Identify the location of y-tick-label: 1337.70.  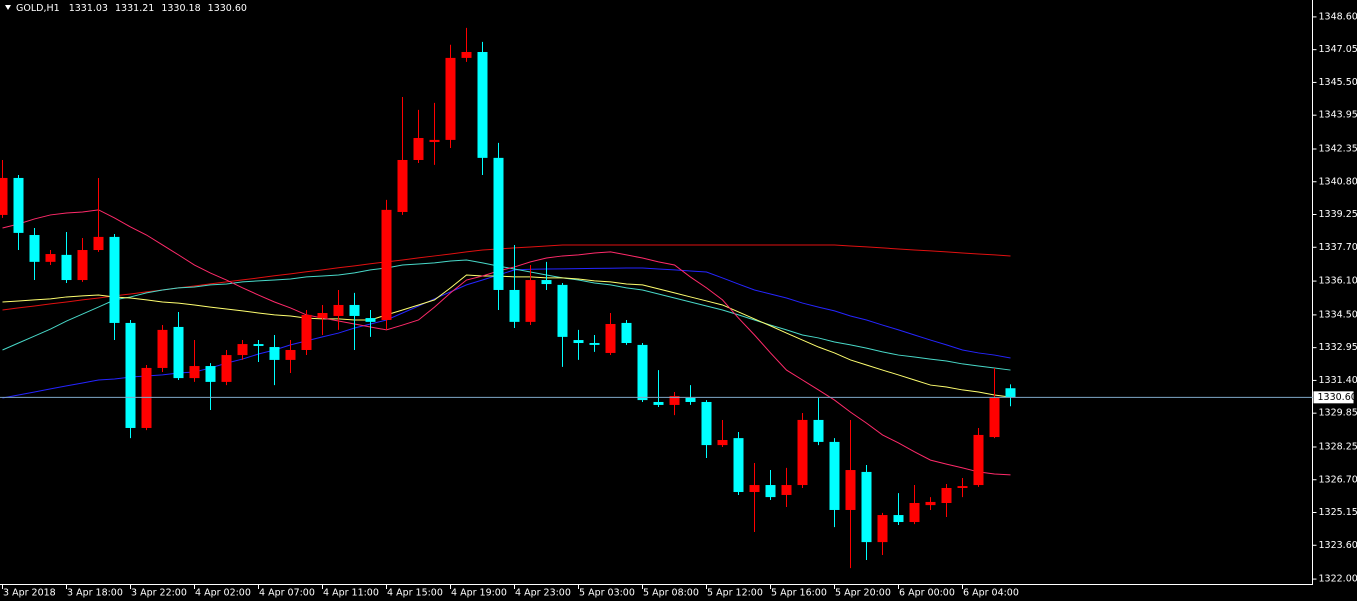
(1338, 247).